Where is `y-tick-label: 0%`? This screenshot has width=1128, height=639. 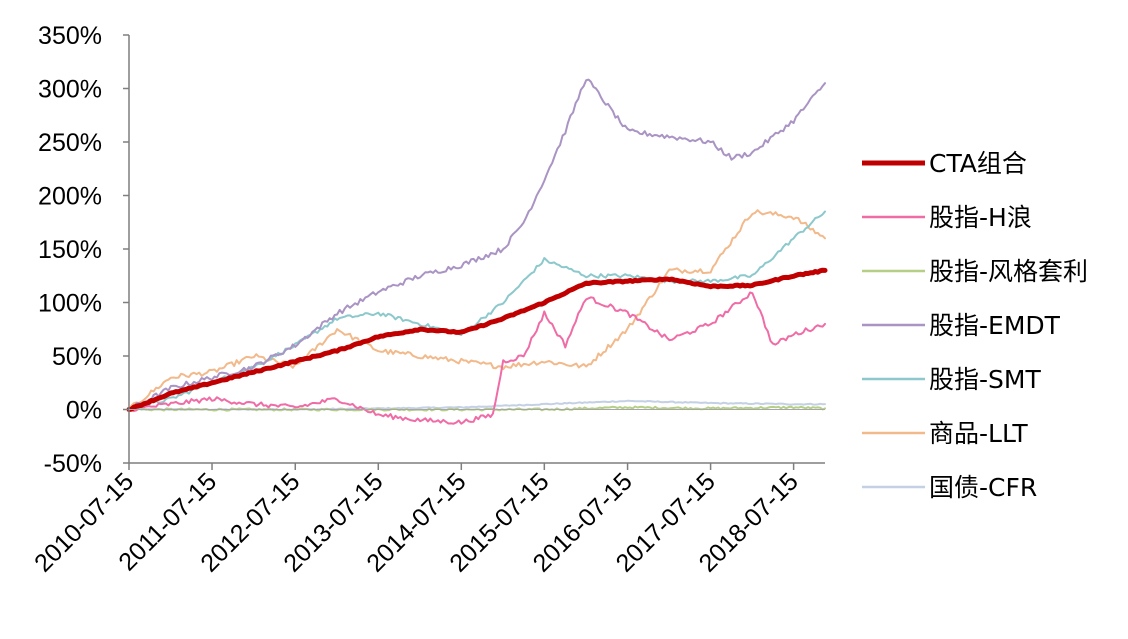 y-tick-label: 0% is located at coordinates (84, 411).